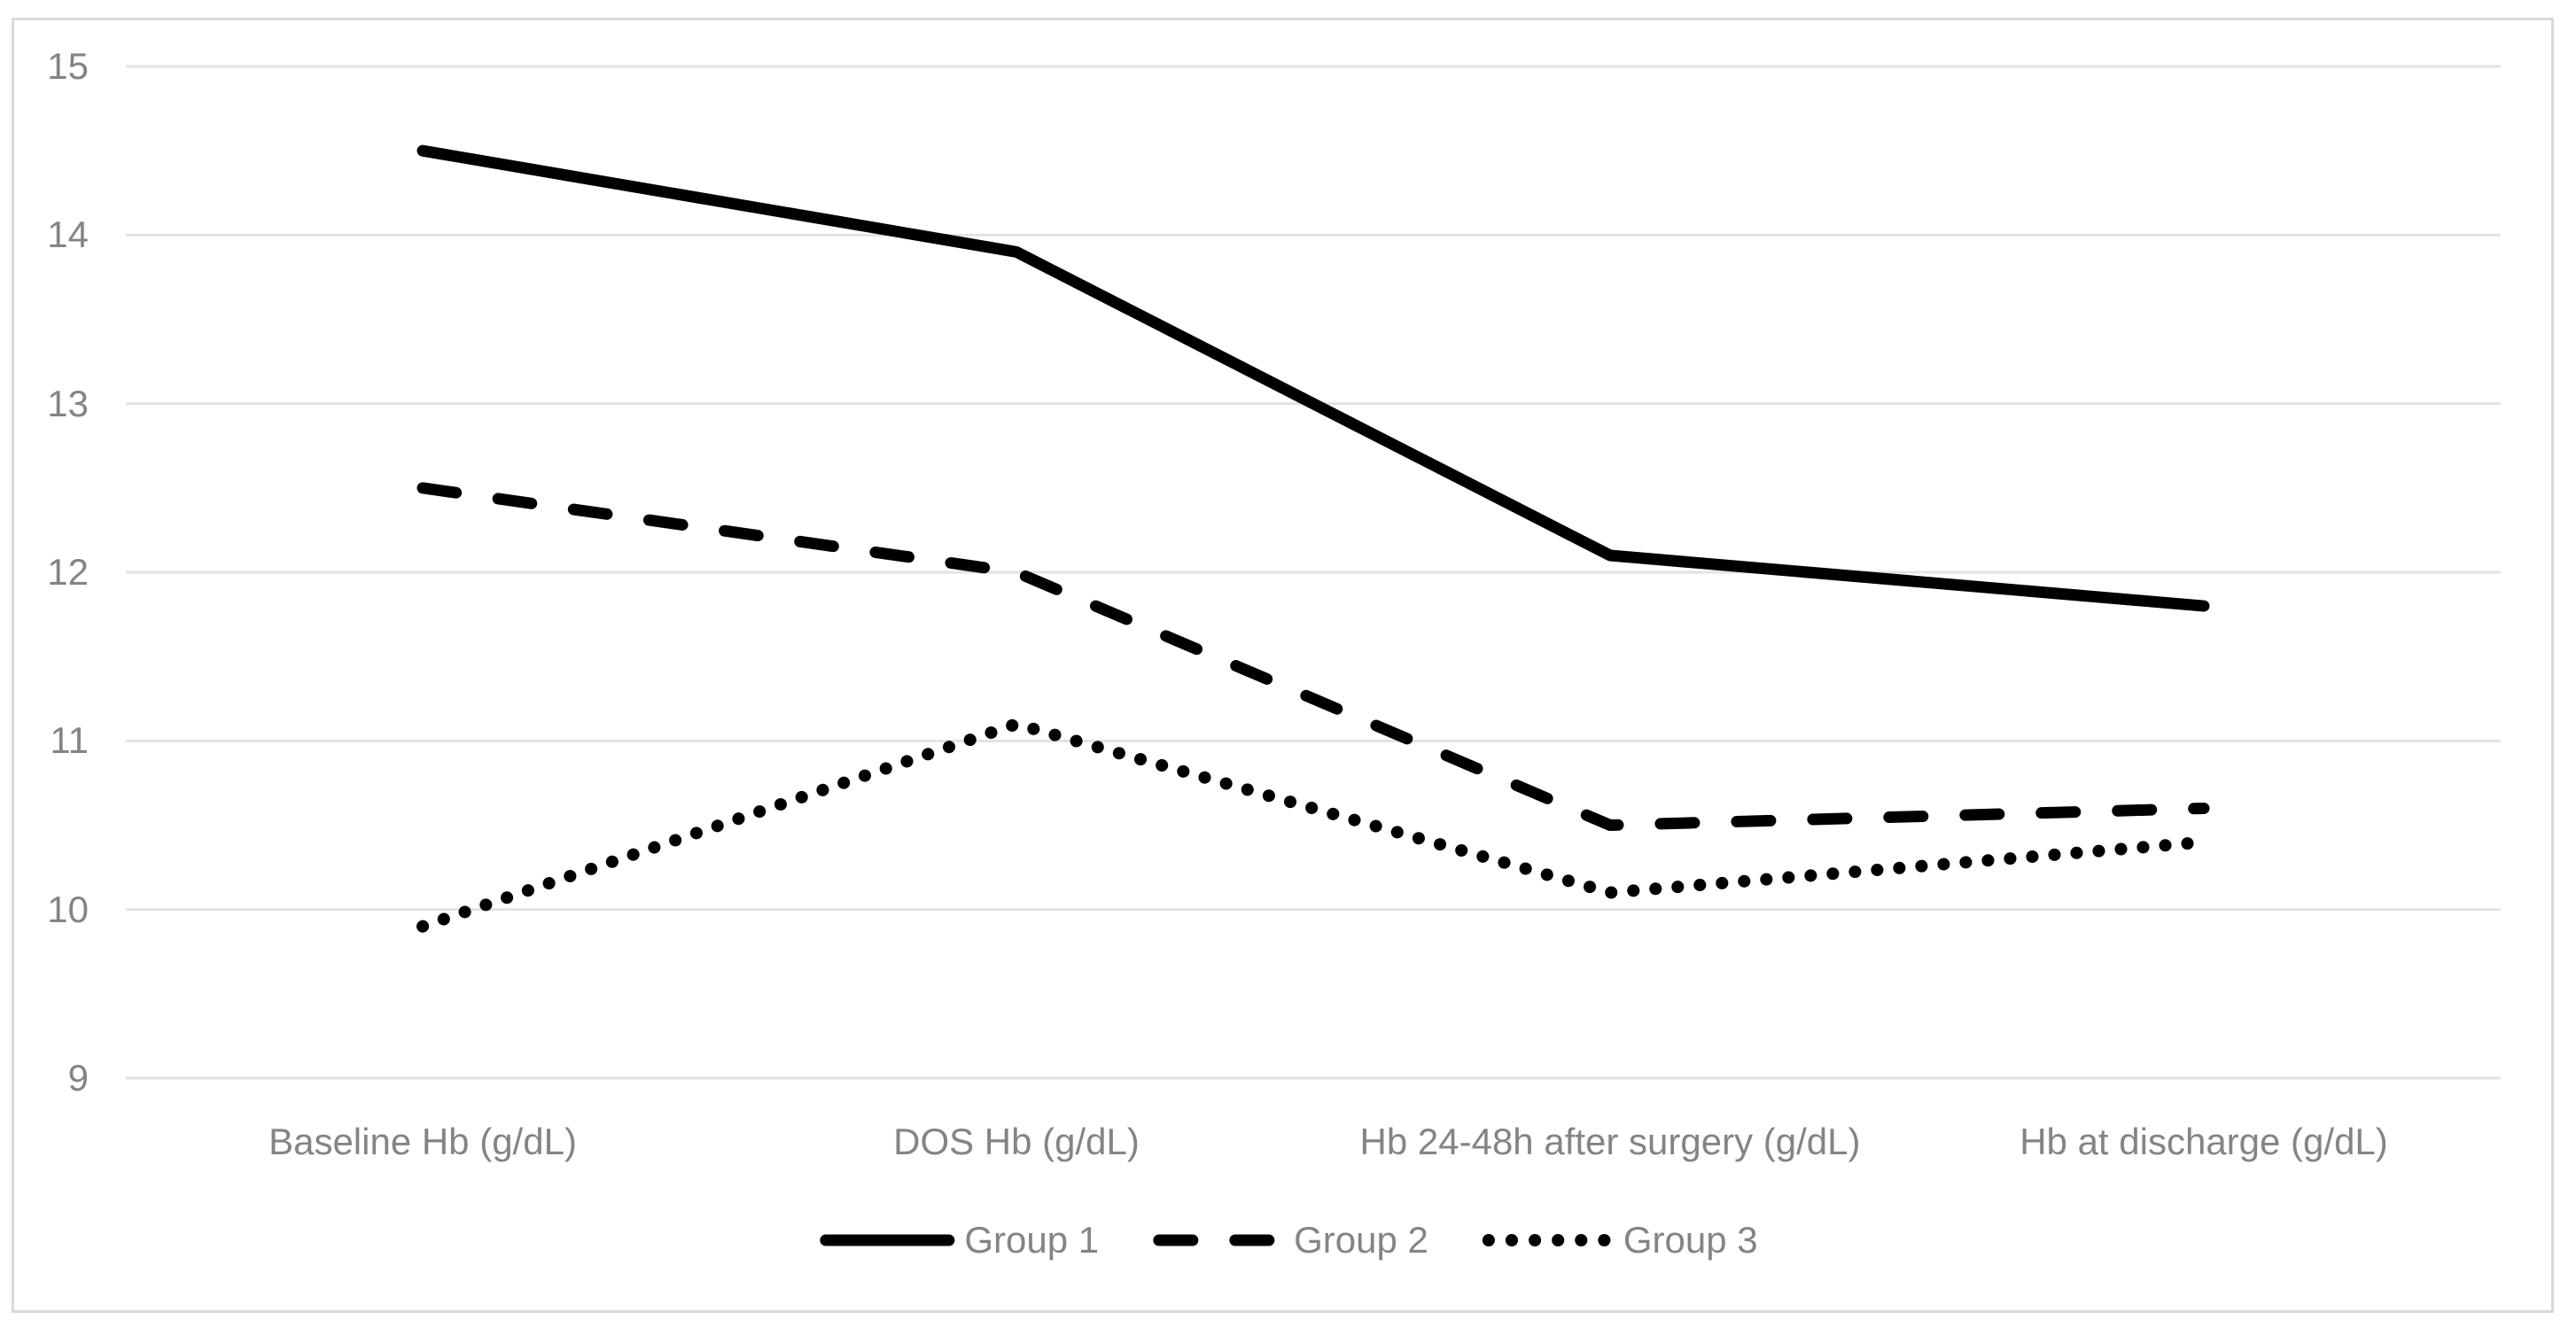  I want to click on y-tick-label: 10, so click(68, 909).